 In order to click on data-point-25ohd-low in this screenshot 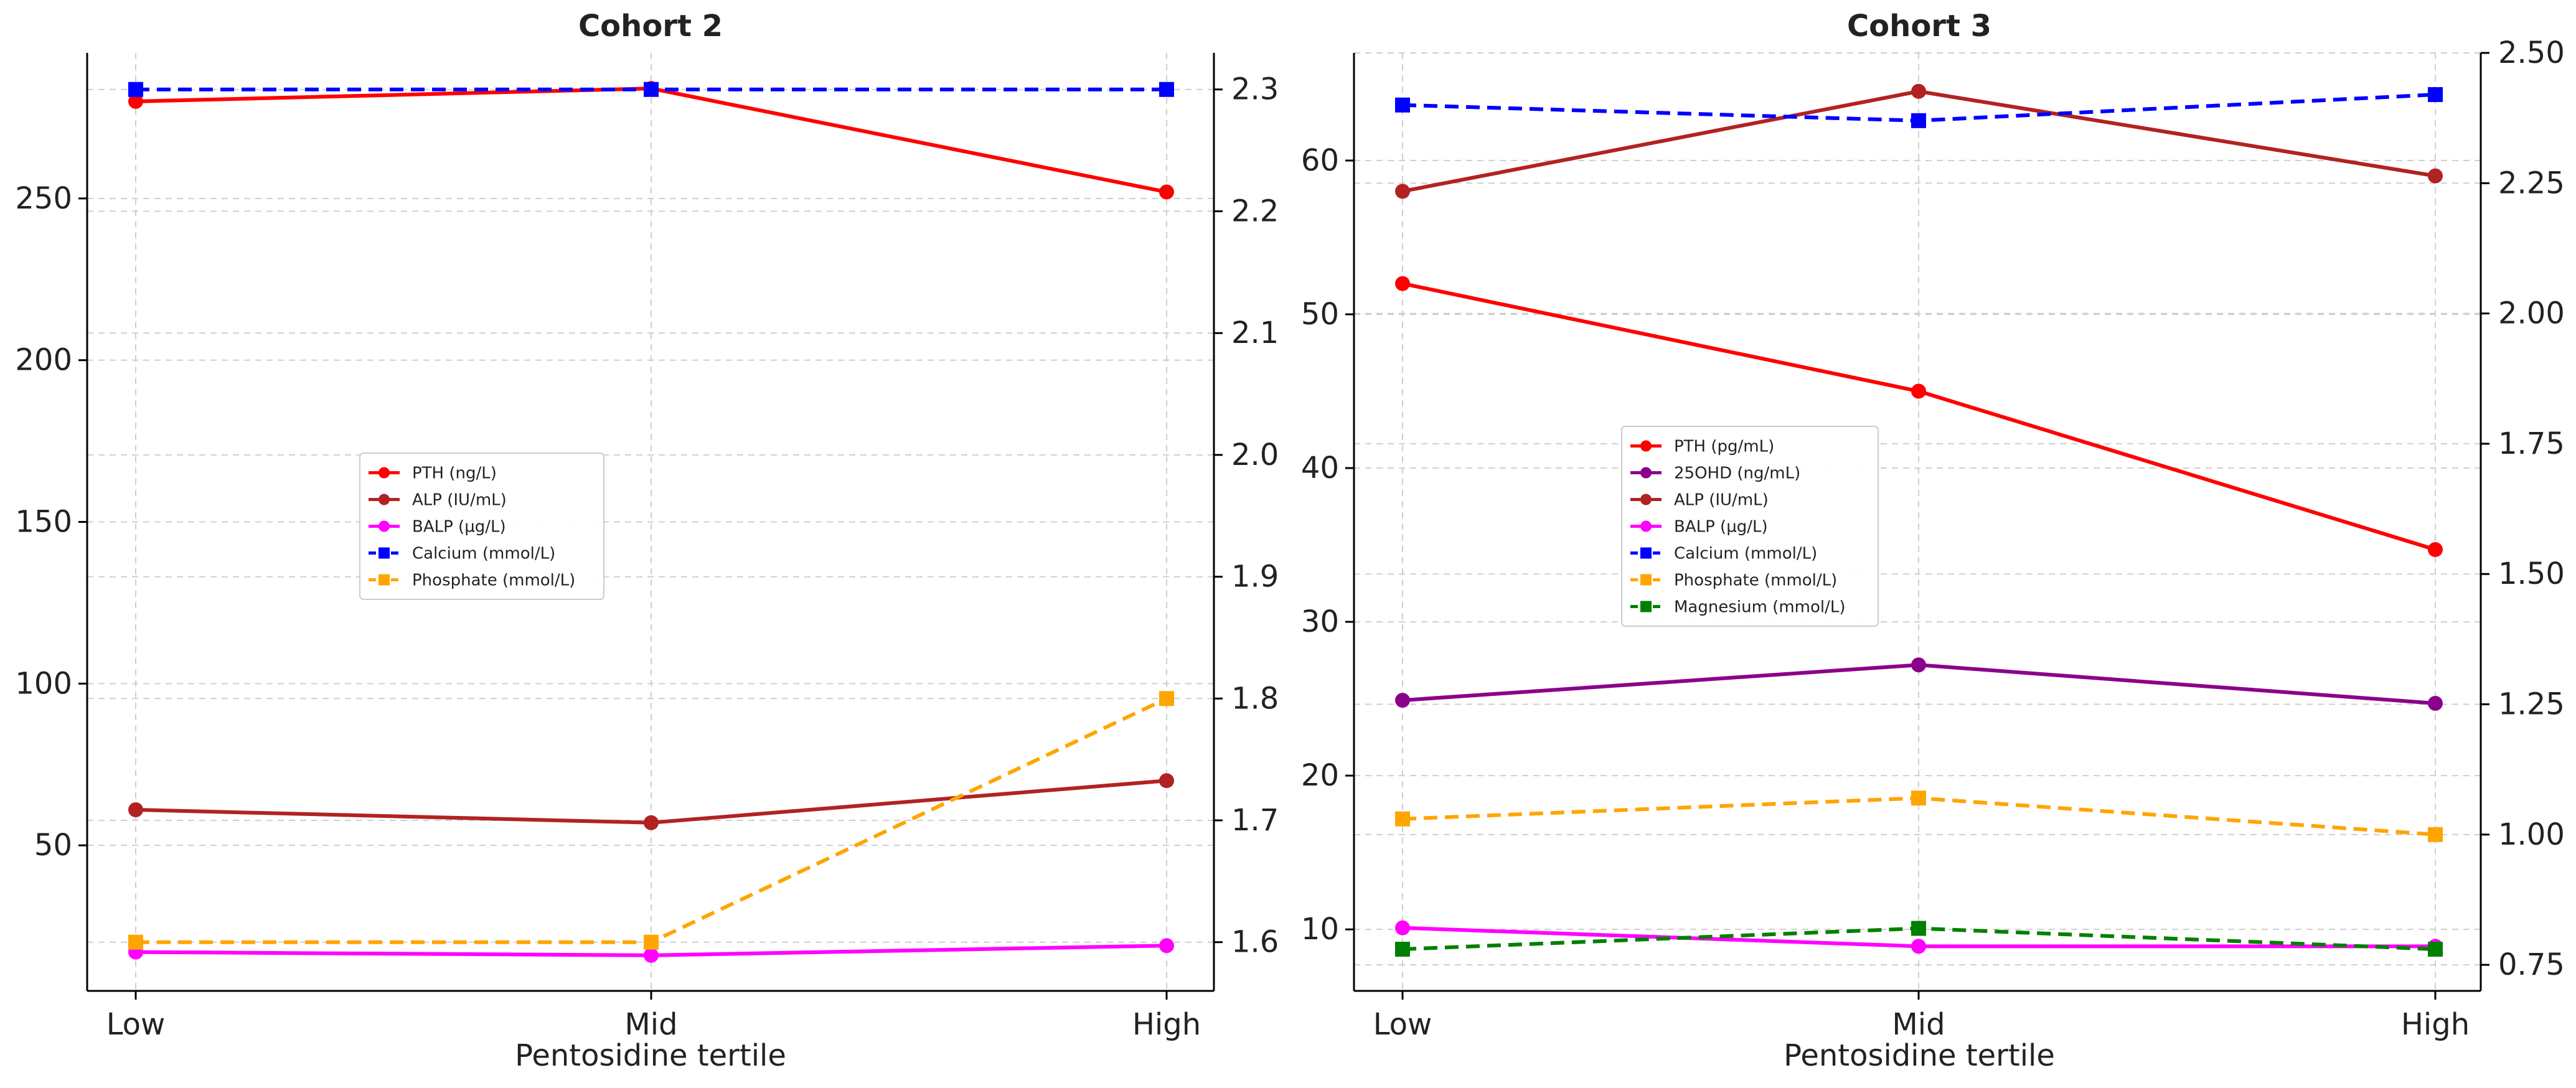, I will do `click(1402, 700)`.